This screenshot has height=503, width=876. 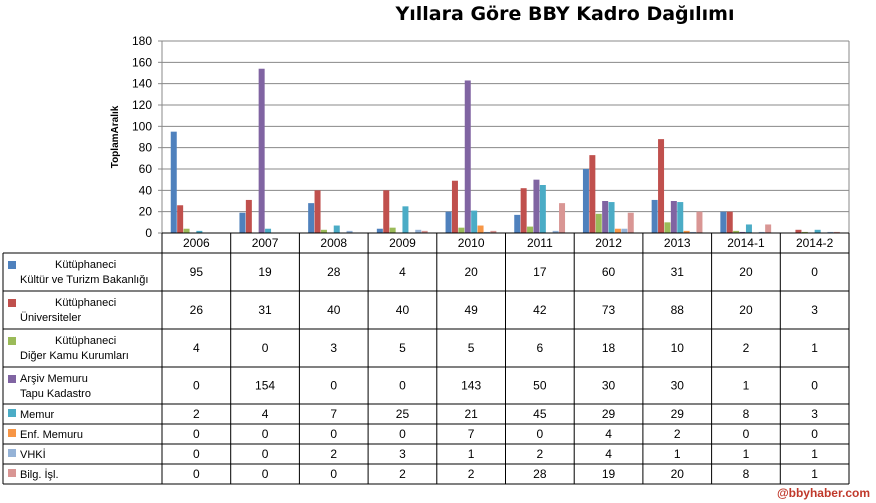 I want to click on data-label: 4, so click(x=265, y=414).